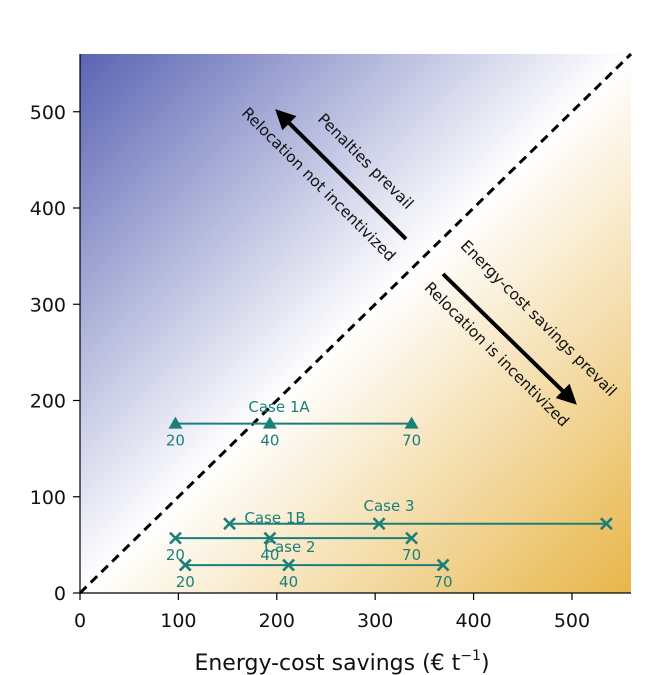 The image size is (645, 675). Describe the element at coordinates (411, 441) in the screenshot. I see `case-1a-point-label-2: 70` at that location.